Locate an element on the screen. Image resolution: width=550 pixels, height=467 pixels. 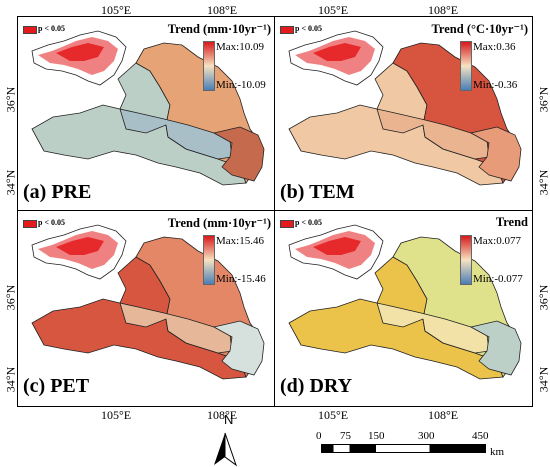
scale-450: 450 is located at coordinates (480, 436).